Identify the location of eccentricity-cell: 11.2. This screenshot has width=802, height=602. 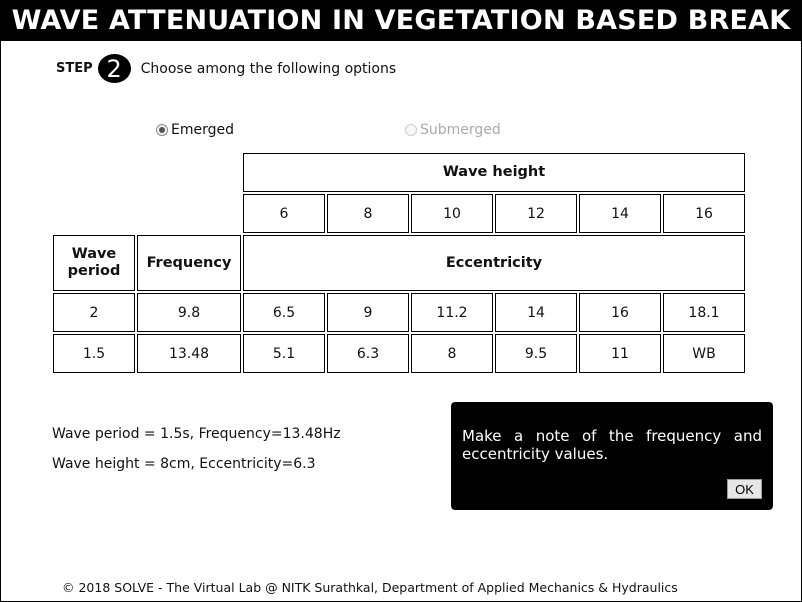
(452, 312).